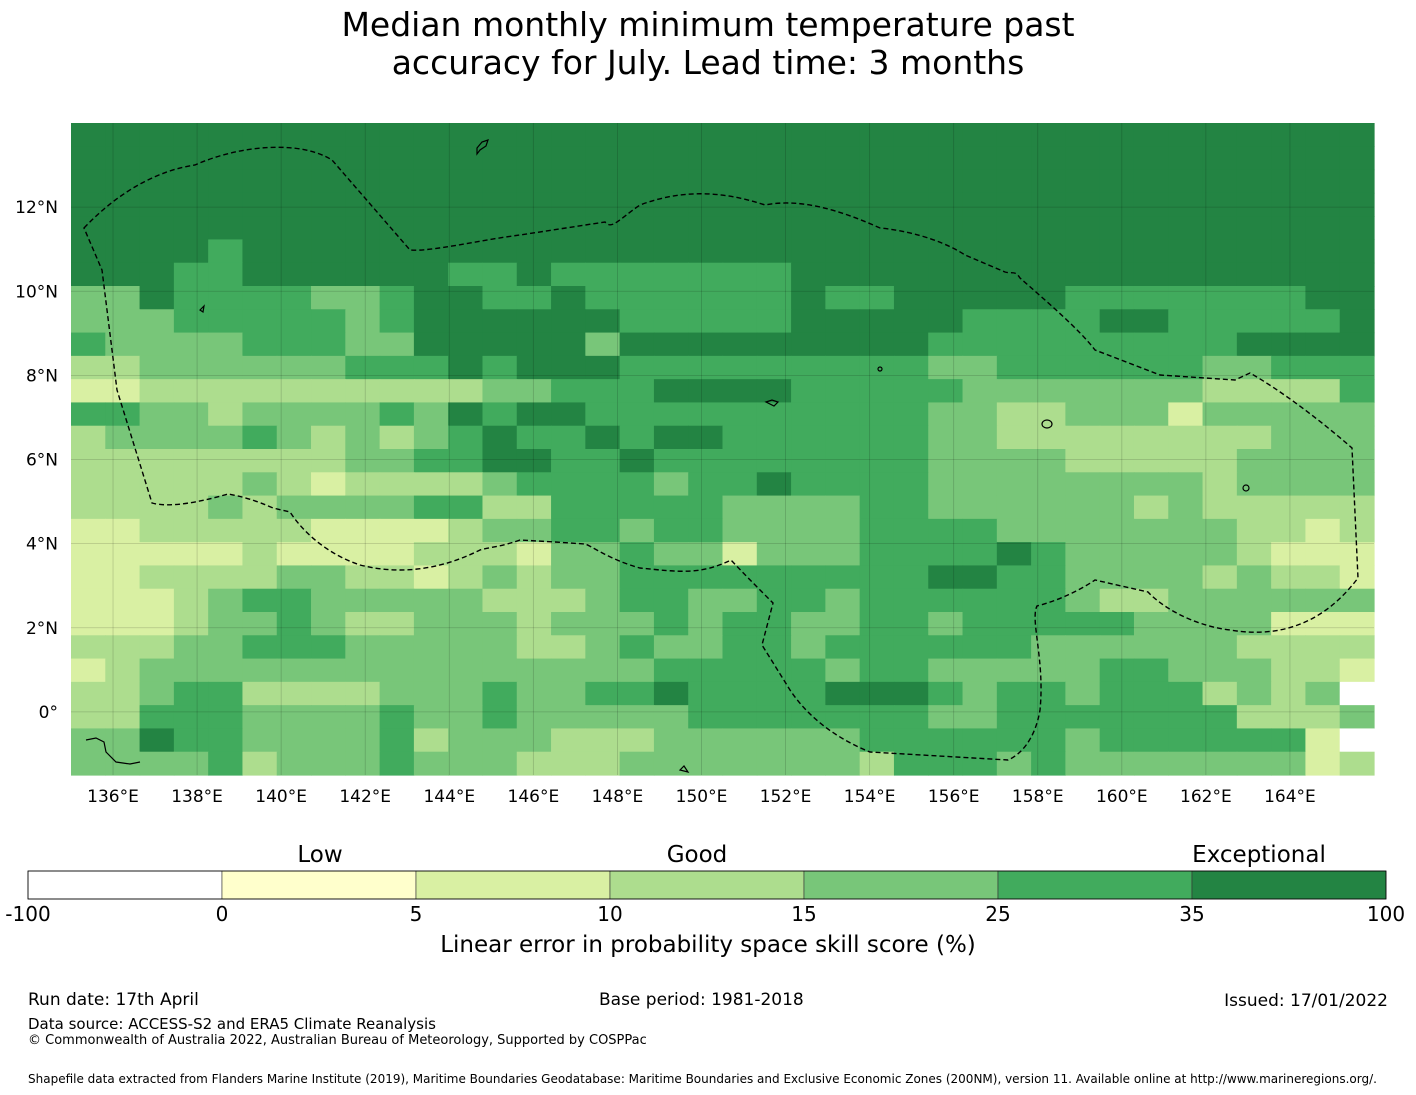 This screenshot has height=1095, width=1416. I want to click on base-period: Base period: 1981-2018, so click(701, 1000).